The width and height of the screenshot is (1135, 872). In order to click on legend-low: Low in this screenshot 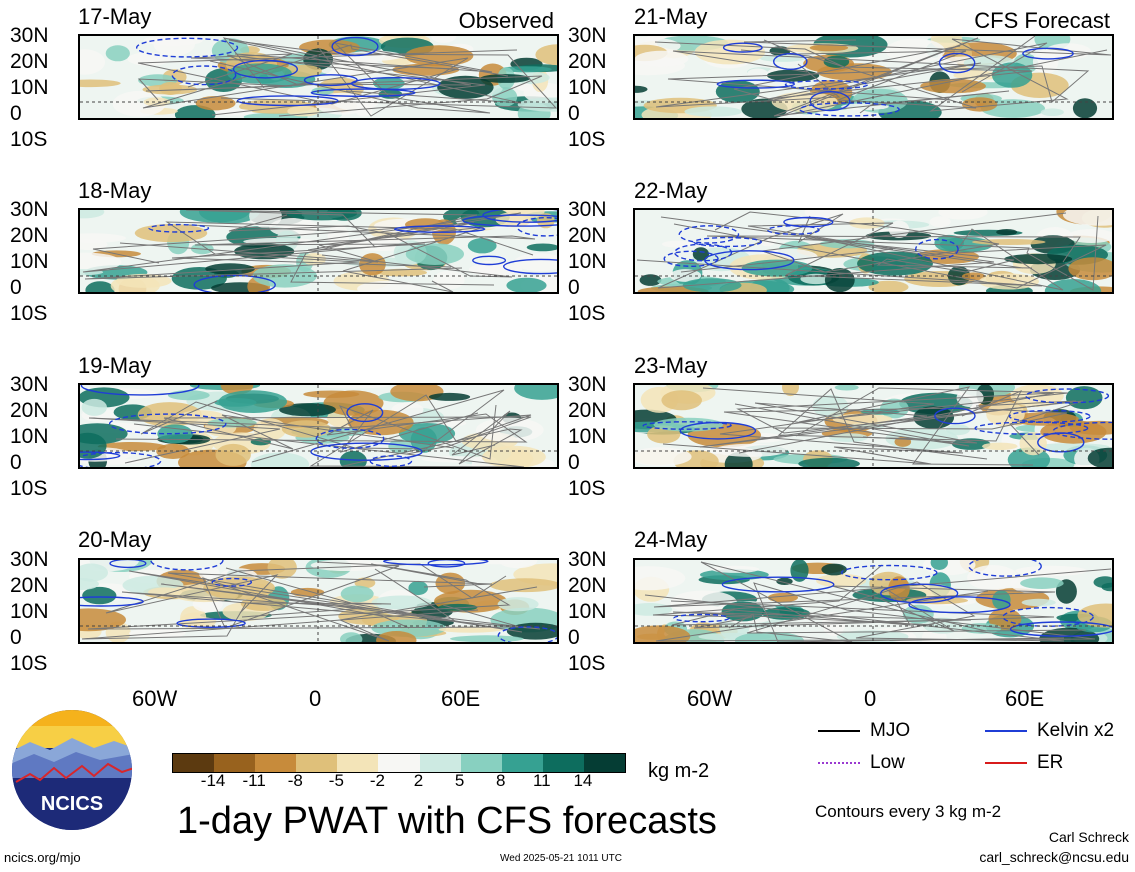, I will do `click(861, 763)`.